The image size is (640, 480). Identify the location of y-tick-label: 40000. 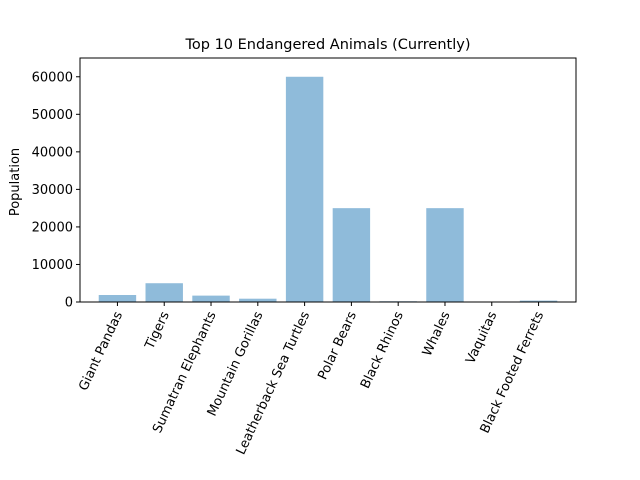
(52, 152).